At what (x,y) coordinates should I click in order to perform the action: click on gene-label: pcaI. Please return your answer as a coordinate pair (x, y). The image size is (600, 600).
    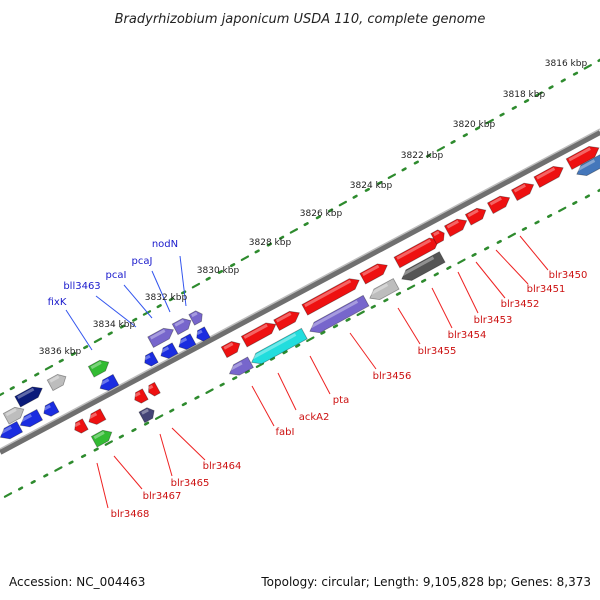
    Looking at the image, I should click on (116, 275).